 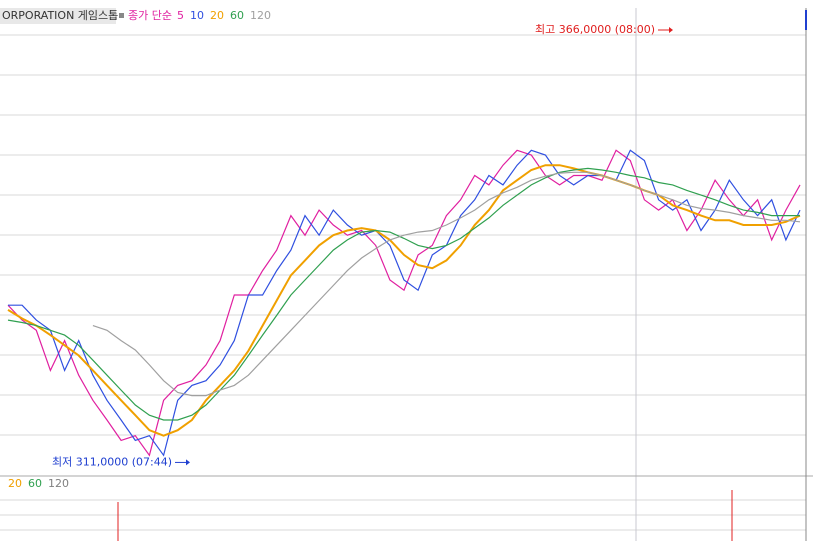 I want to click on legend-entry: 10, so click(x=197, y=15).